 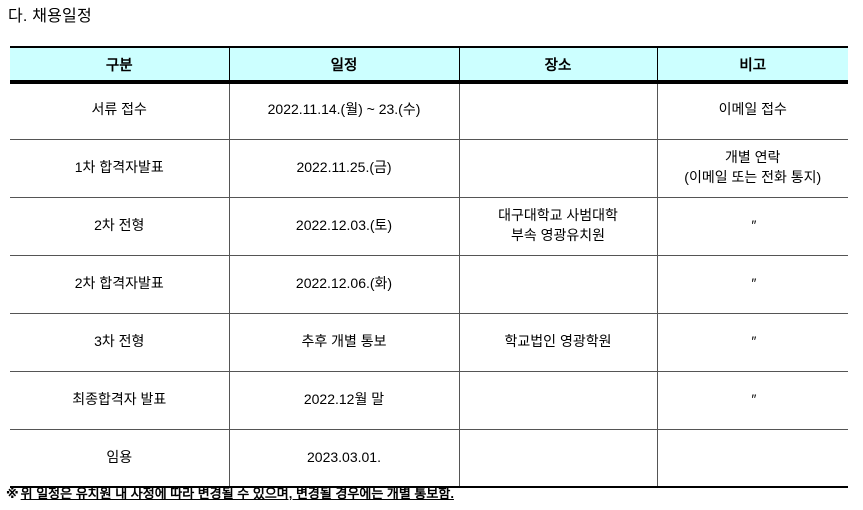 What do you see at coordinates (343, 342) in the screenshot?
I see `cell-date: 추후 개별 통보` at bounding box center [343, 342].